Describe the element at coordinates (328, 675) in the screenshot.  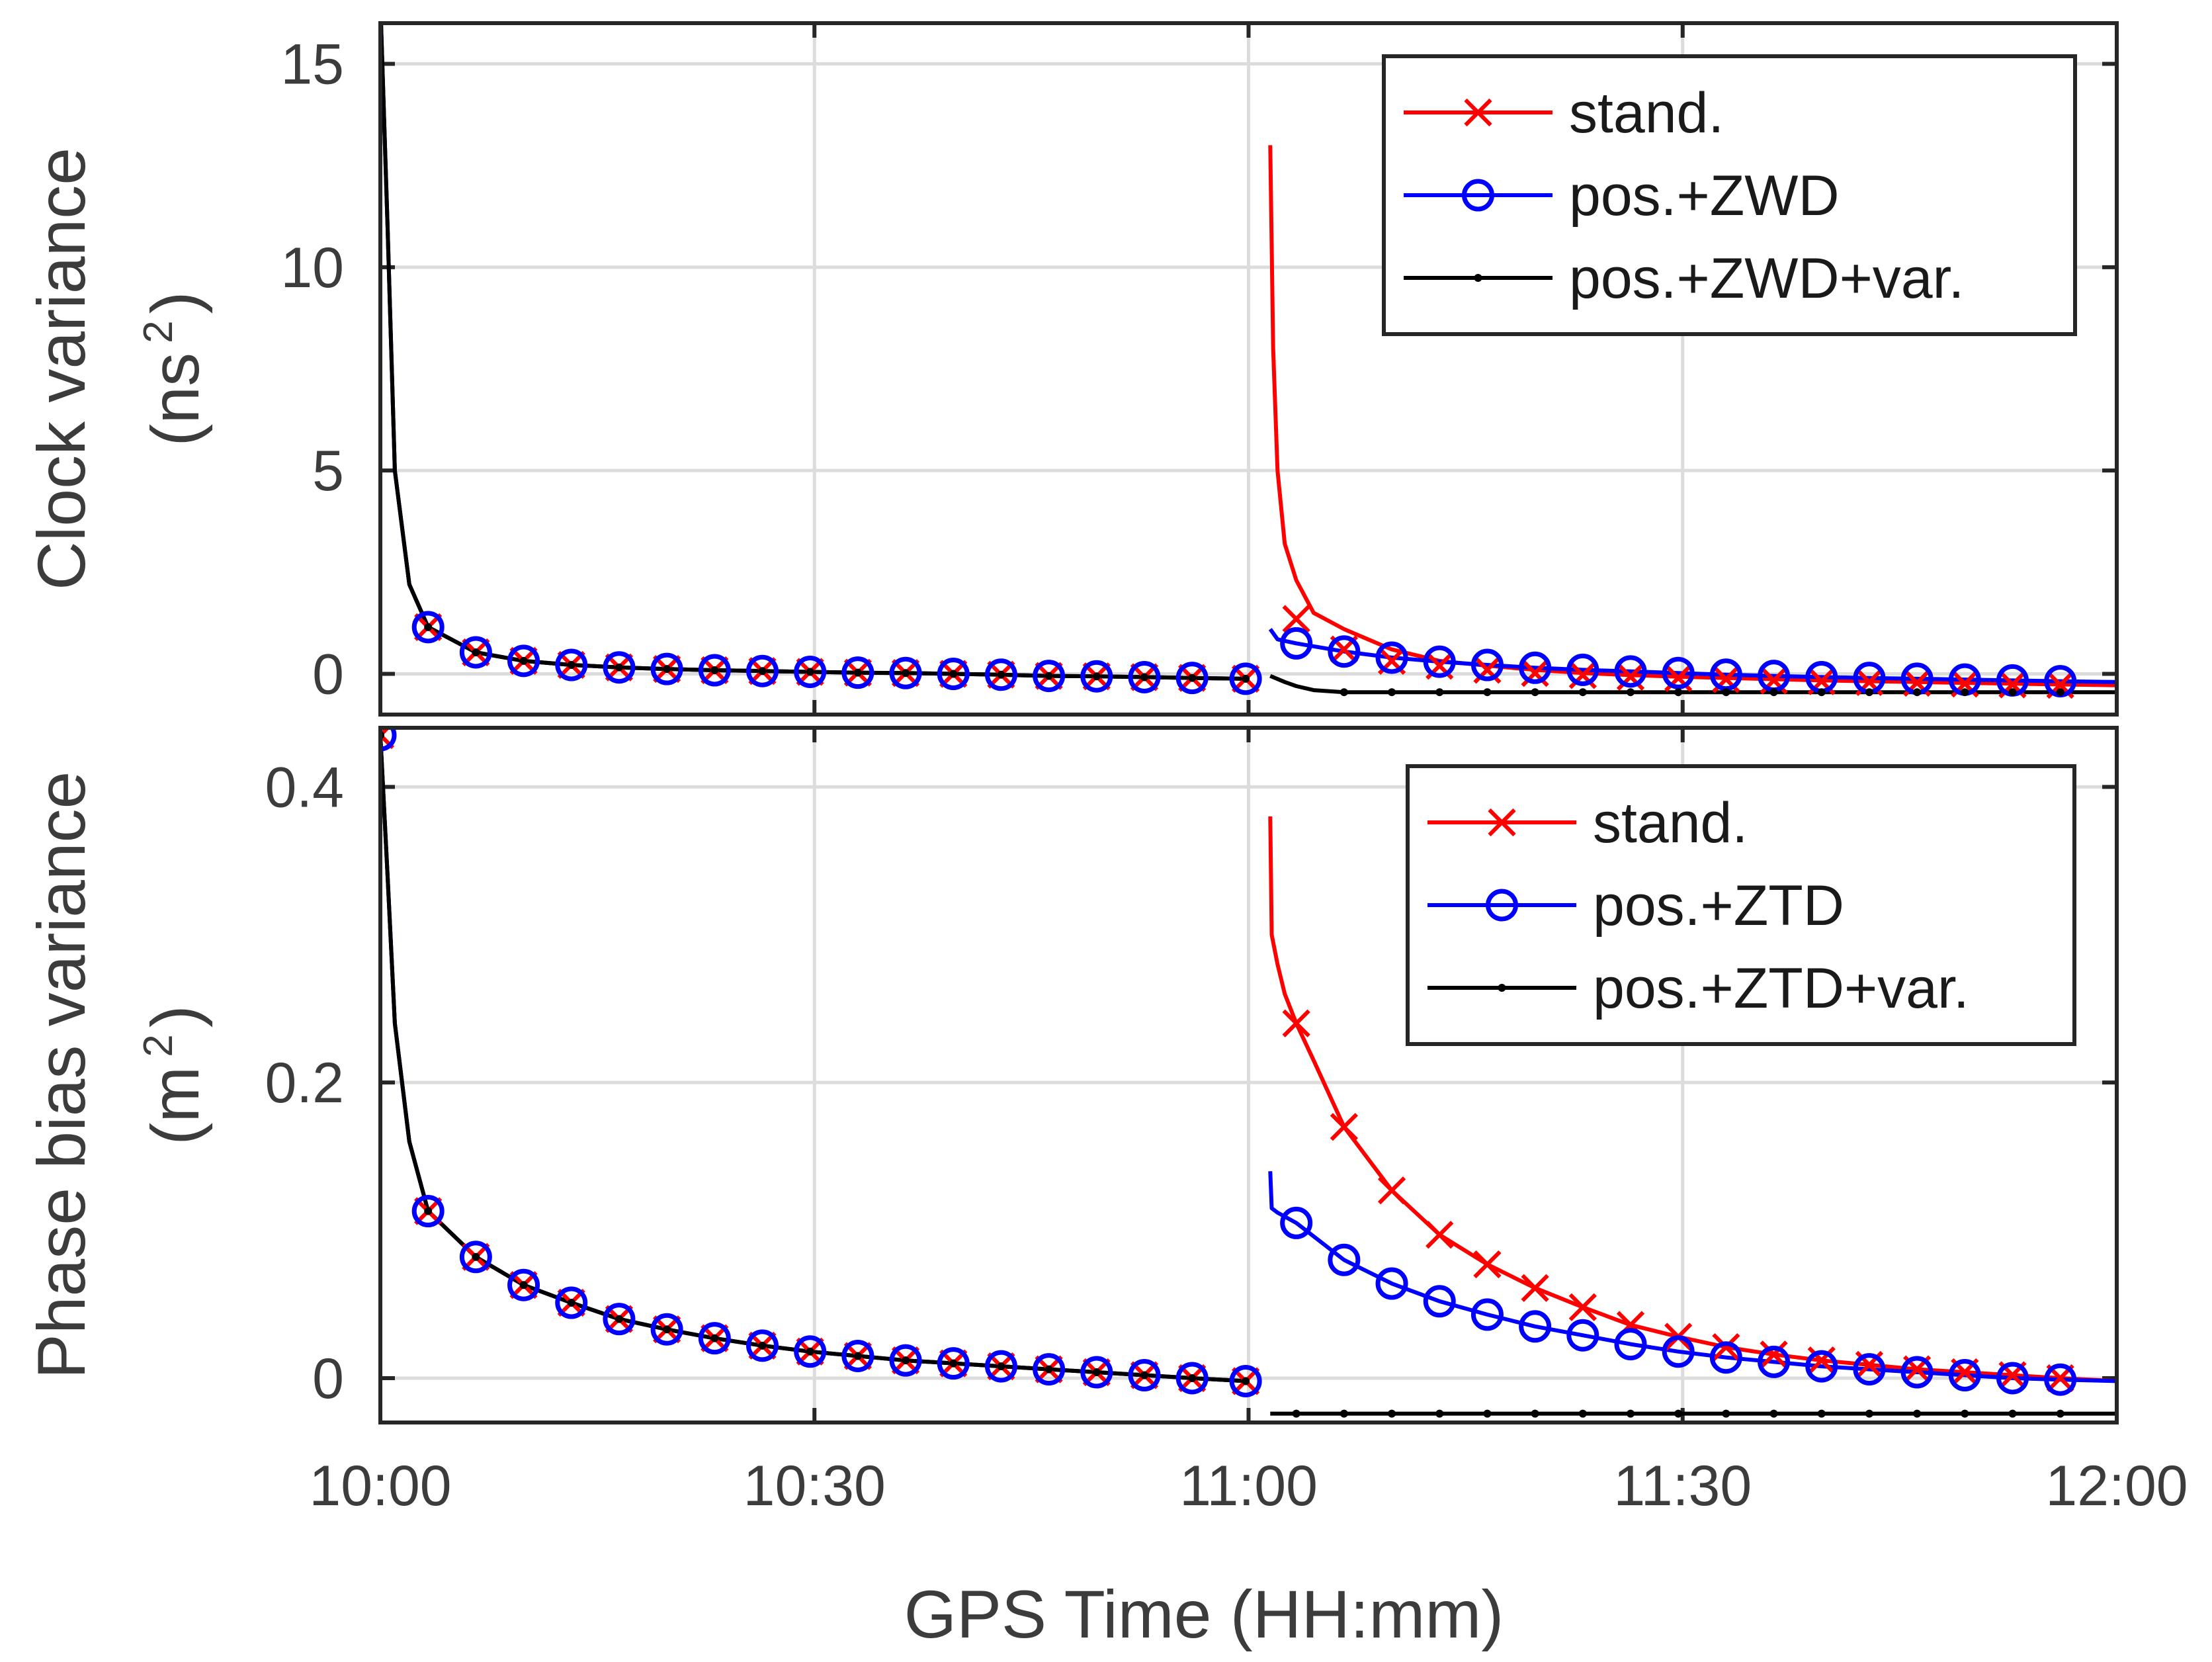
I see `y-tick-label: 0` at that location.